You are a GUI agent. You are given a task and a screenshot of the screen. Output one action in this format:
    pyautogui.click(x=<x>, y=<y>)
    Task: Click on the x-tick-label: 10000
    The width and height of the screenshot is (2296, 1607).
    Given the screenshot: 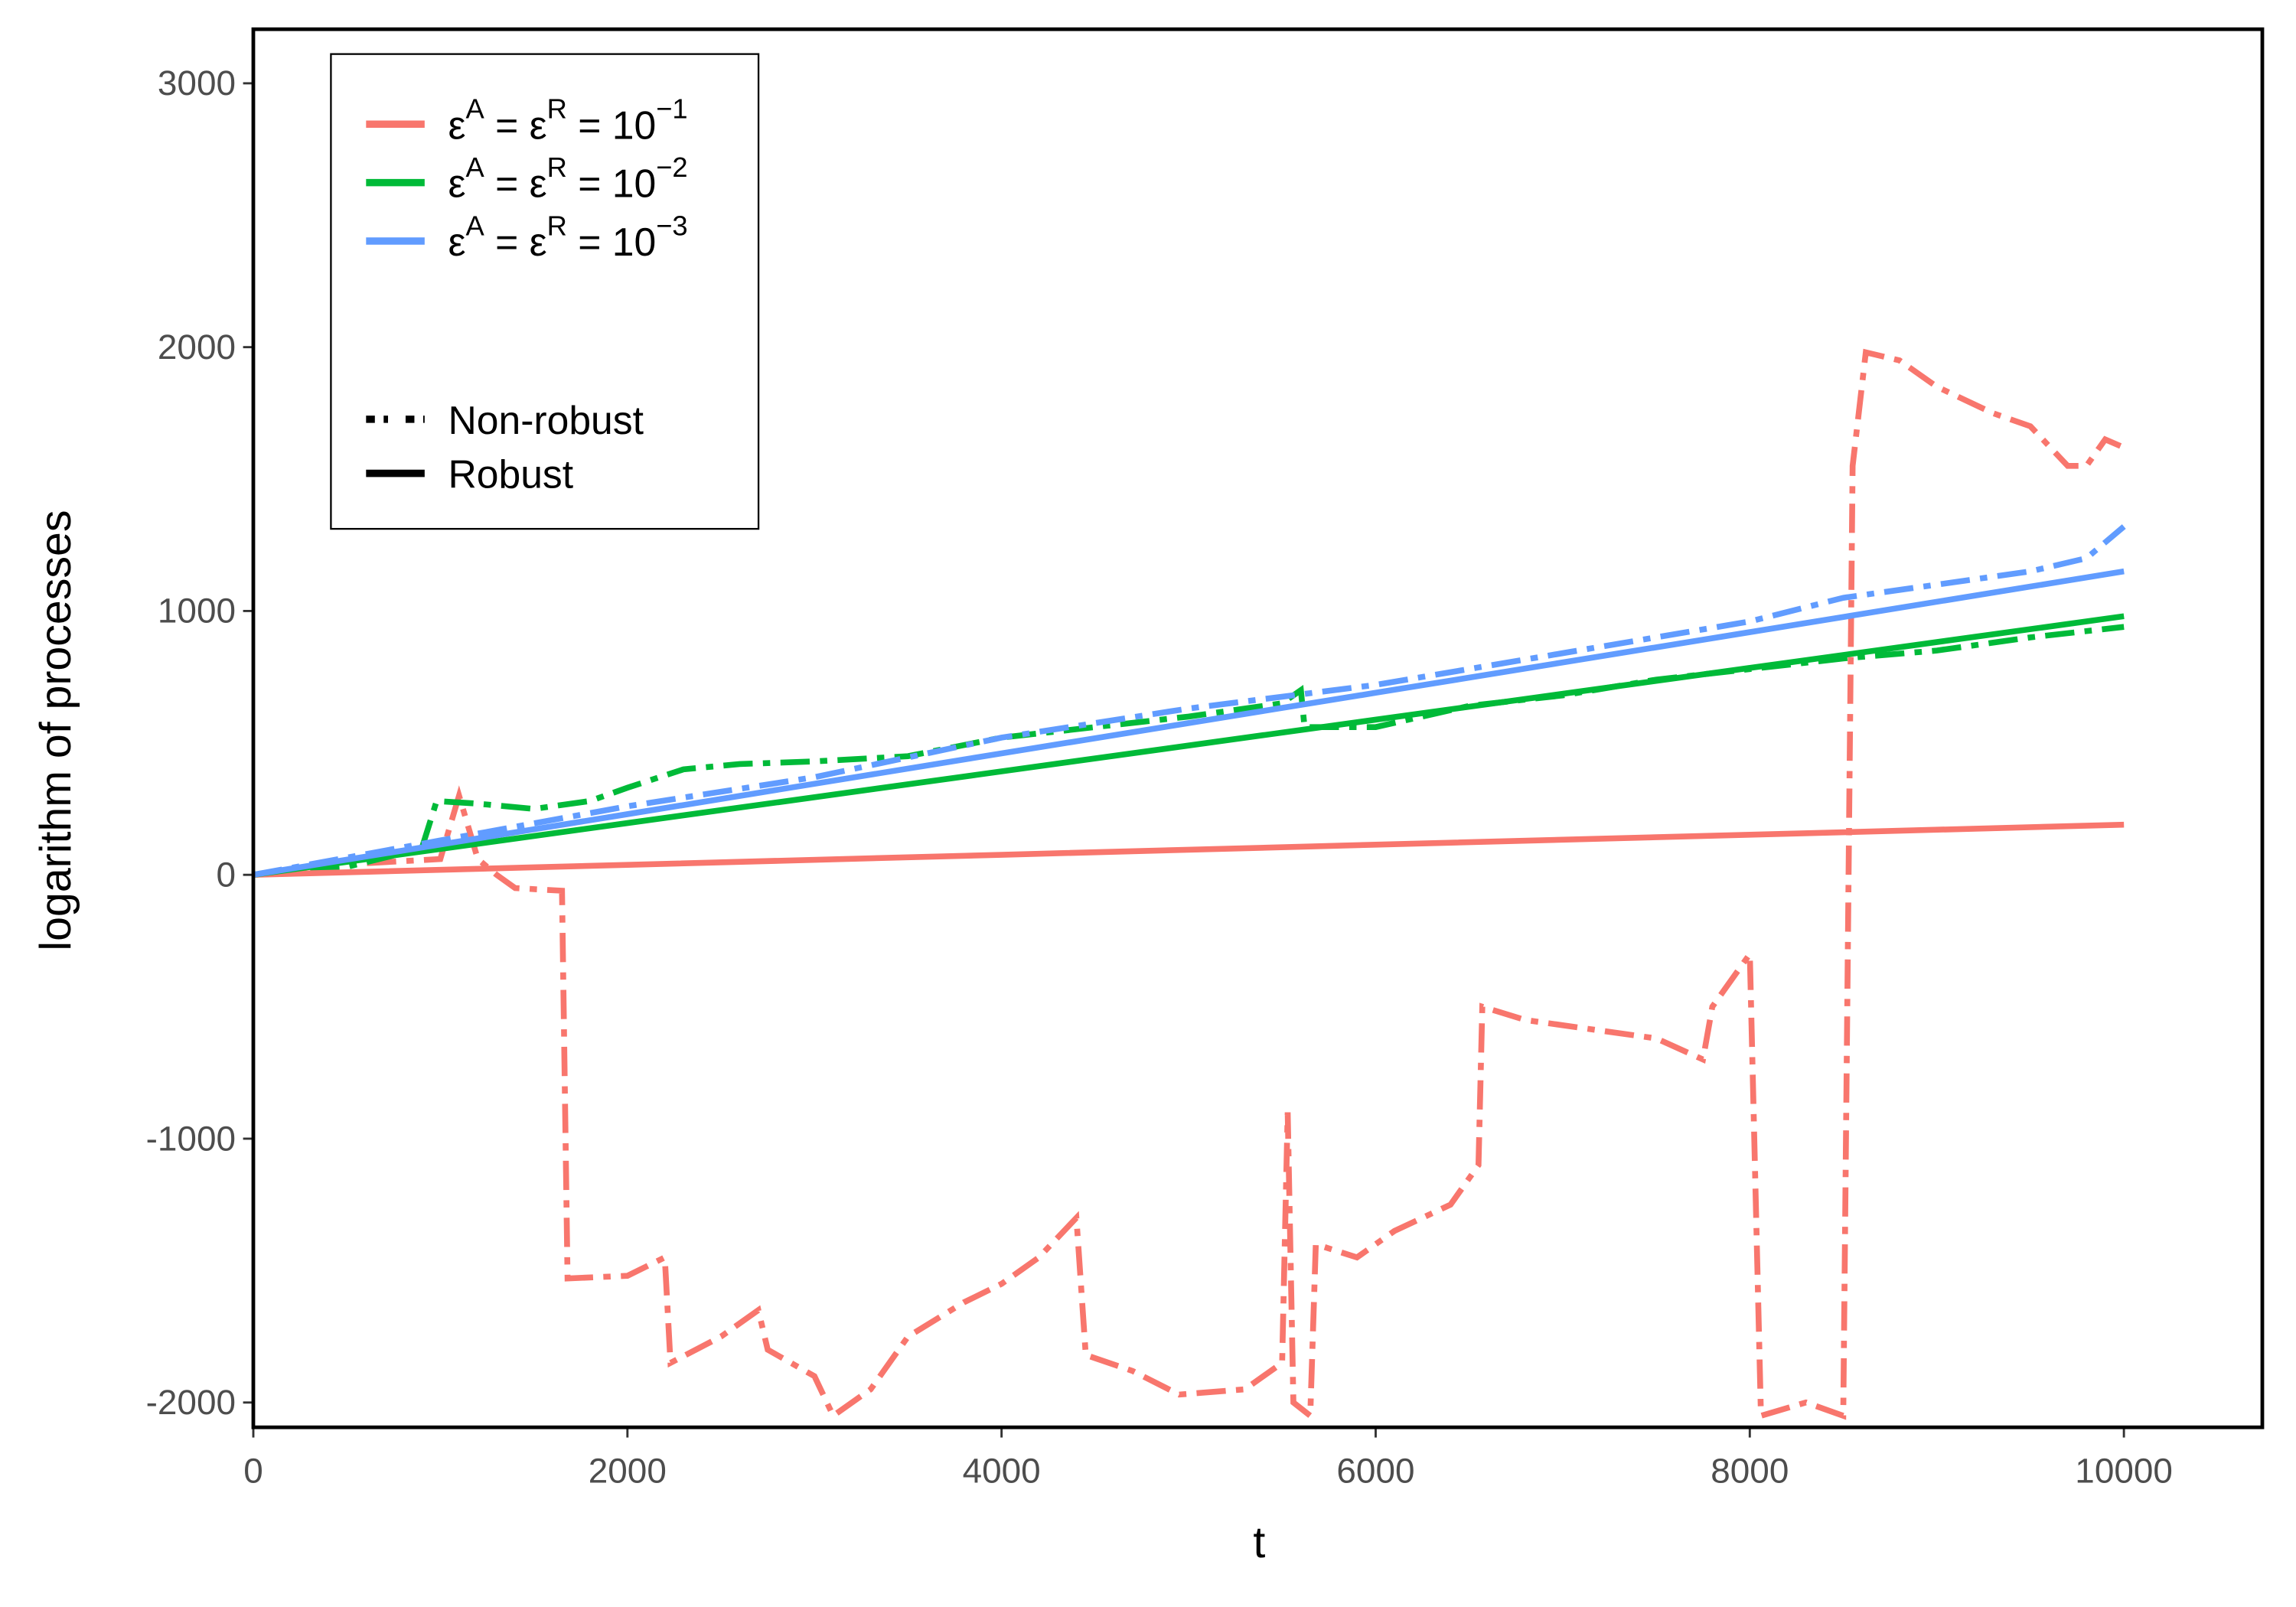 What is the action you would take?
    pyautogui.click(x=2124, y=1471)
    